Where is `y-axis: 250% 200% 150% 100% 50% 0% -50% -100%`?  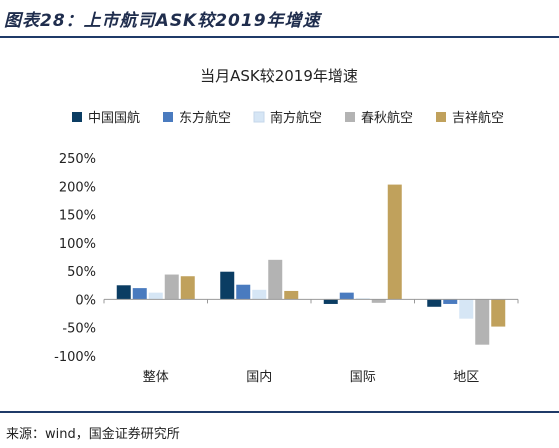 y-axis: 250% 200% 150% 100% 50% 0% -50% -100% is located at coordinates (75, 258).